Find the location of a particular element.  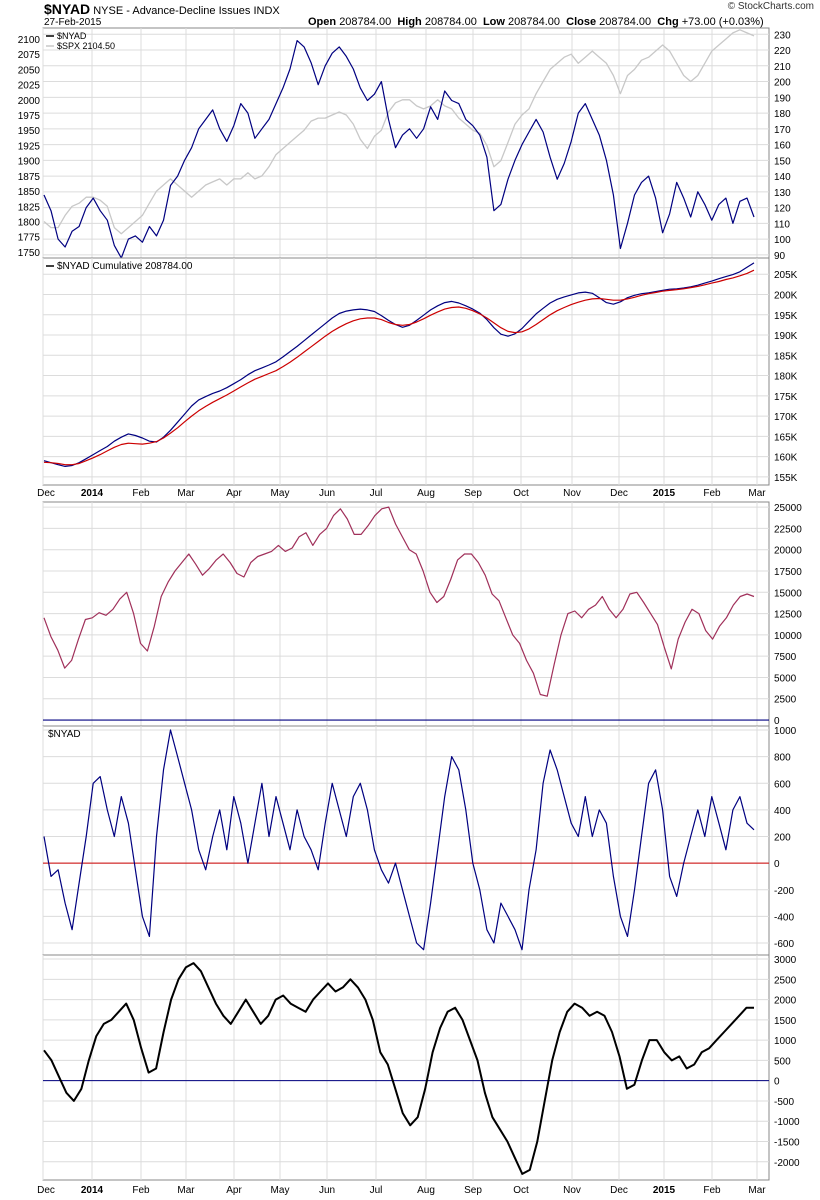

legend-text: $NYAD is located at coordinates (64, 734).